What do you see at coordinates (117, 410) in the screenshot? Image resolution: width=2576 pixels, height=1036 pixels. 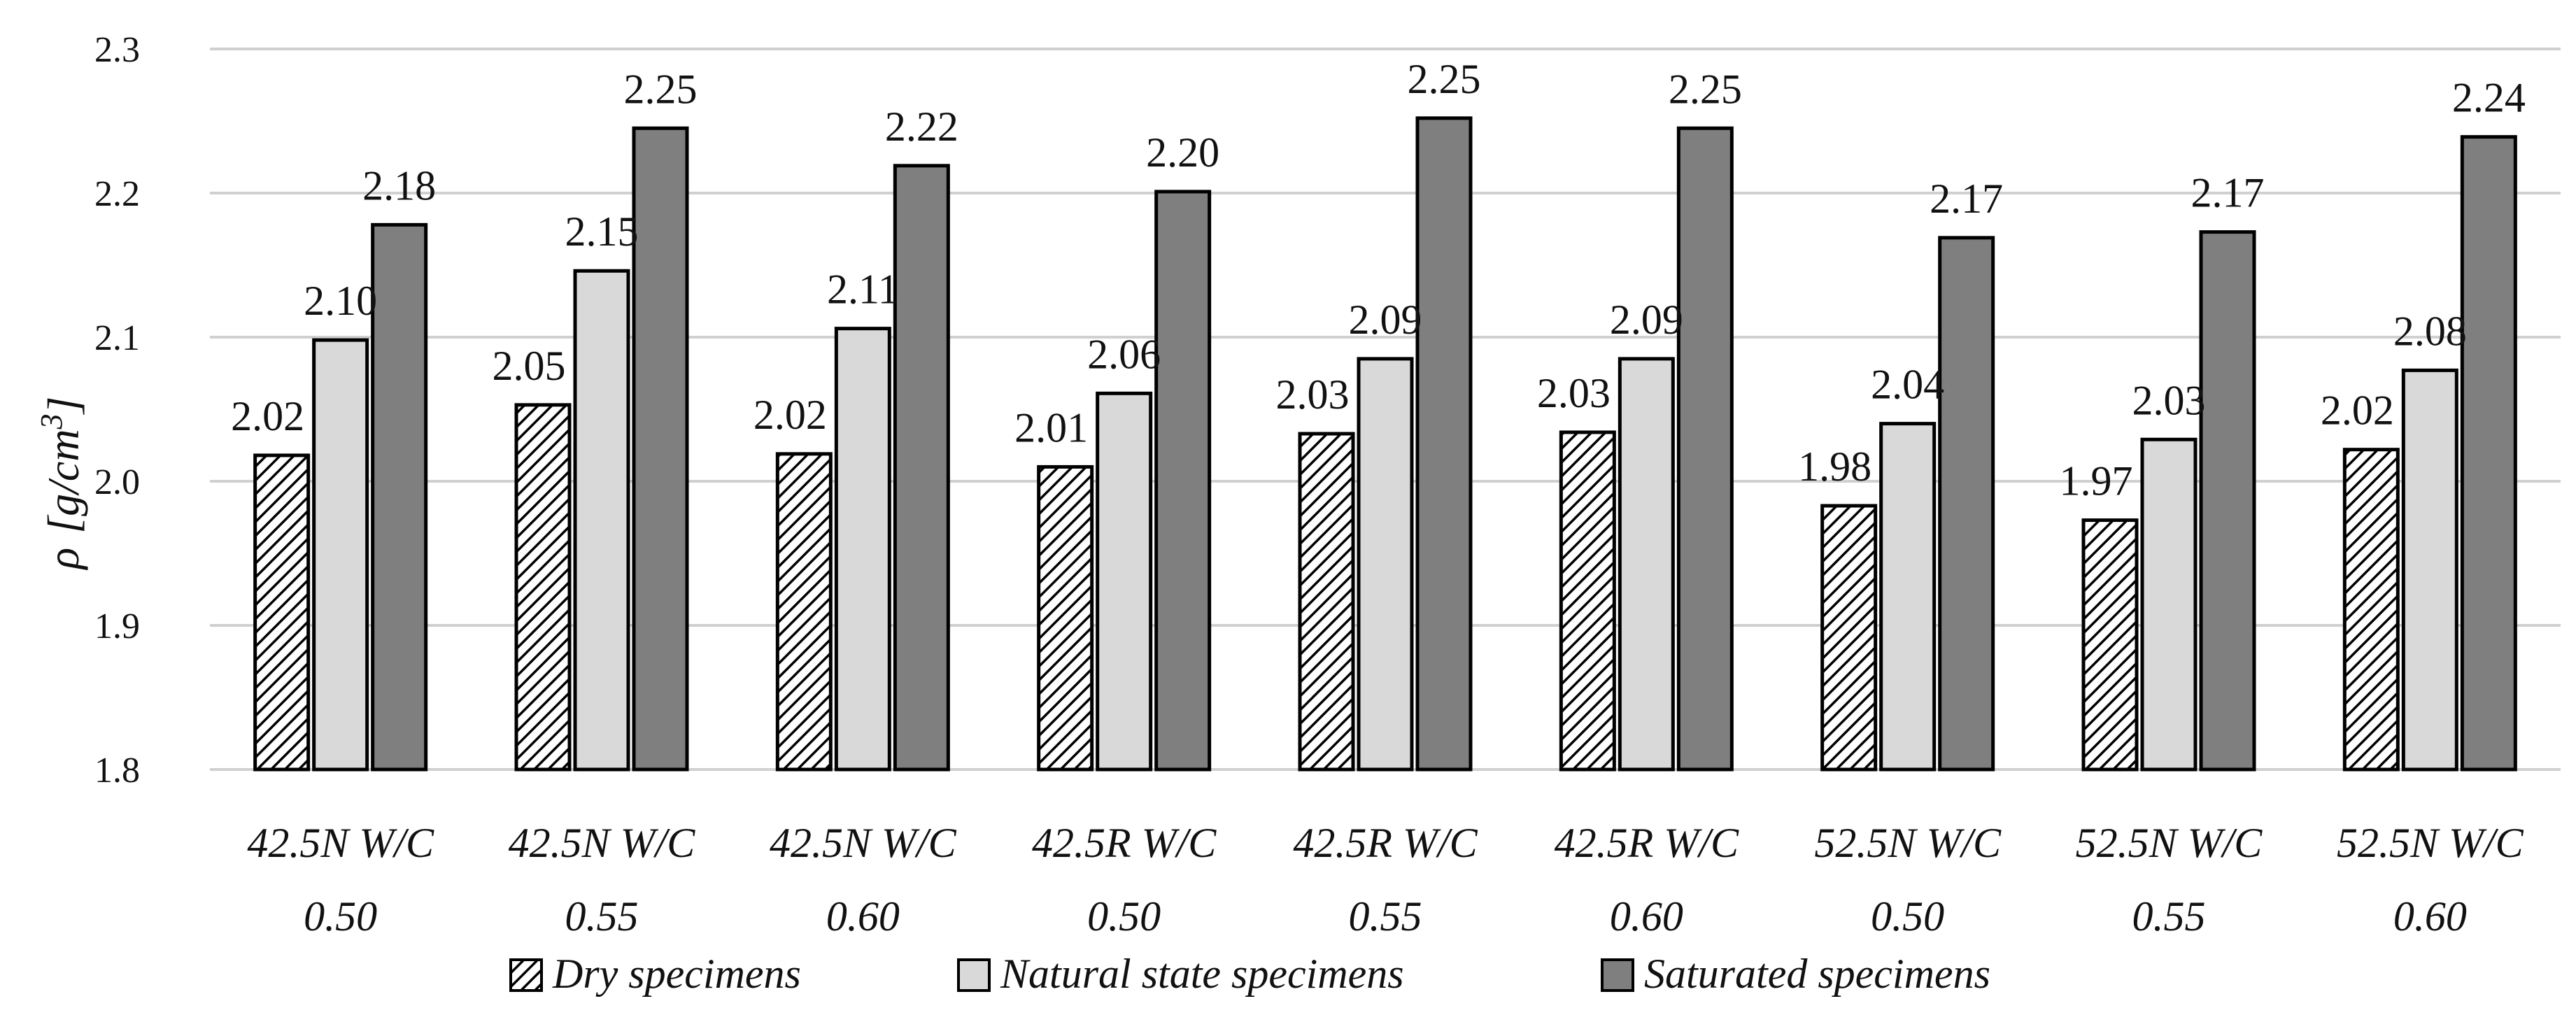 I see `y-axis-ticks: 1.8 1.9 2.0 2.1 2.2 2.3` at bounding box center [117, 410].